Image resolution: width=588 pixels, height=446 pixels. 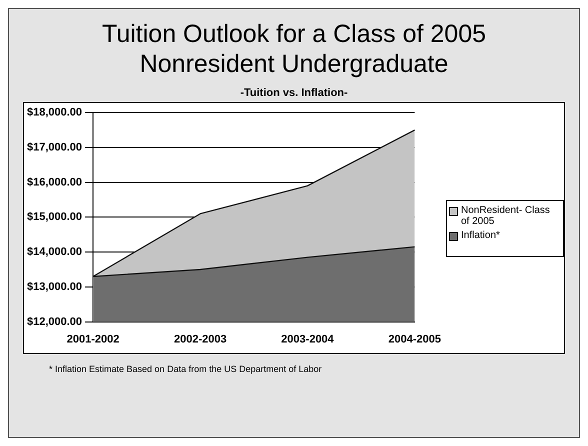 I want to click on y-tick-label: $18,000.00, so click(x=54, y=112).